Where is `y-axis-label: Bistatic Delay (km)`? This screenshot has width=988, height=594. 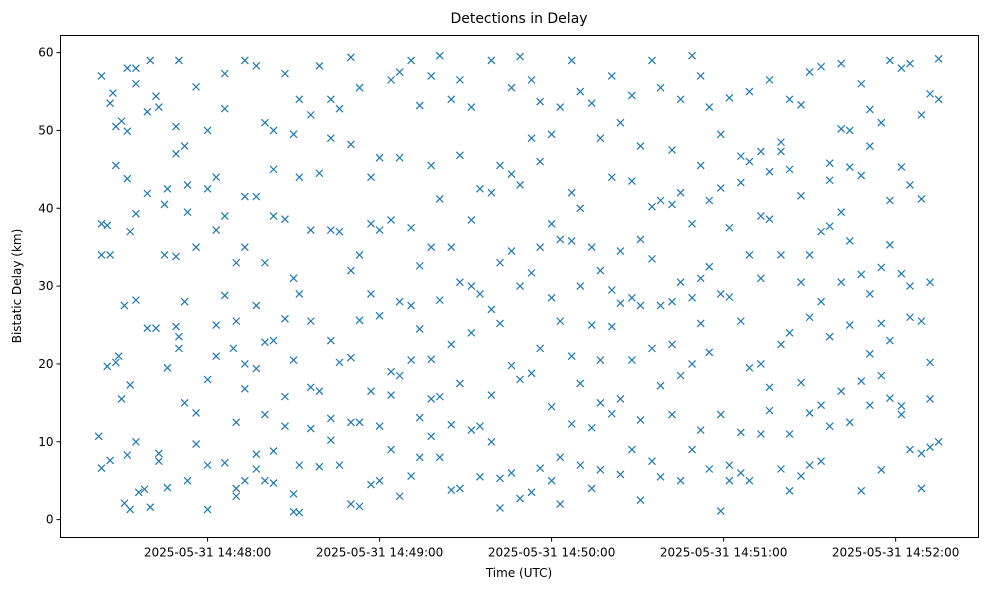 y-axis-label: Bistatic Delay (km) is located at coordinates (17, 286).